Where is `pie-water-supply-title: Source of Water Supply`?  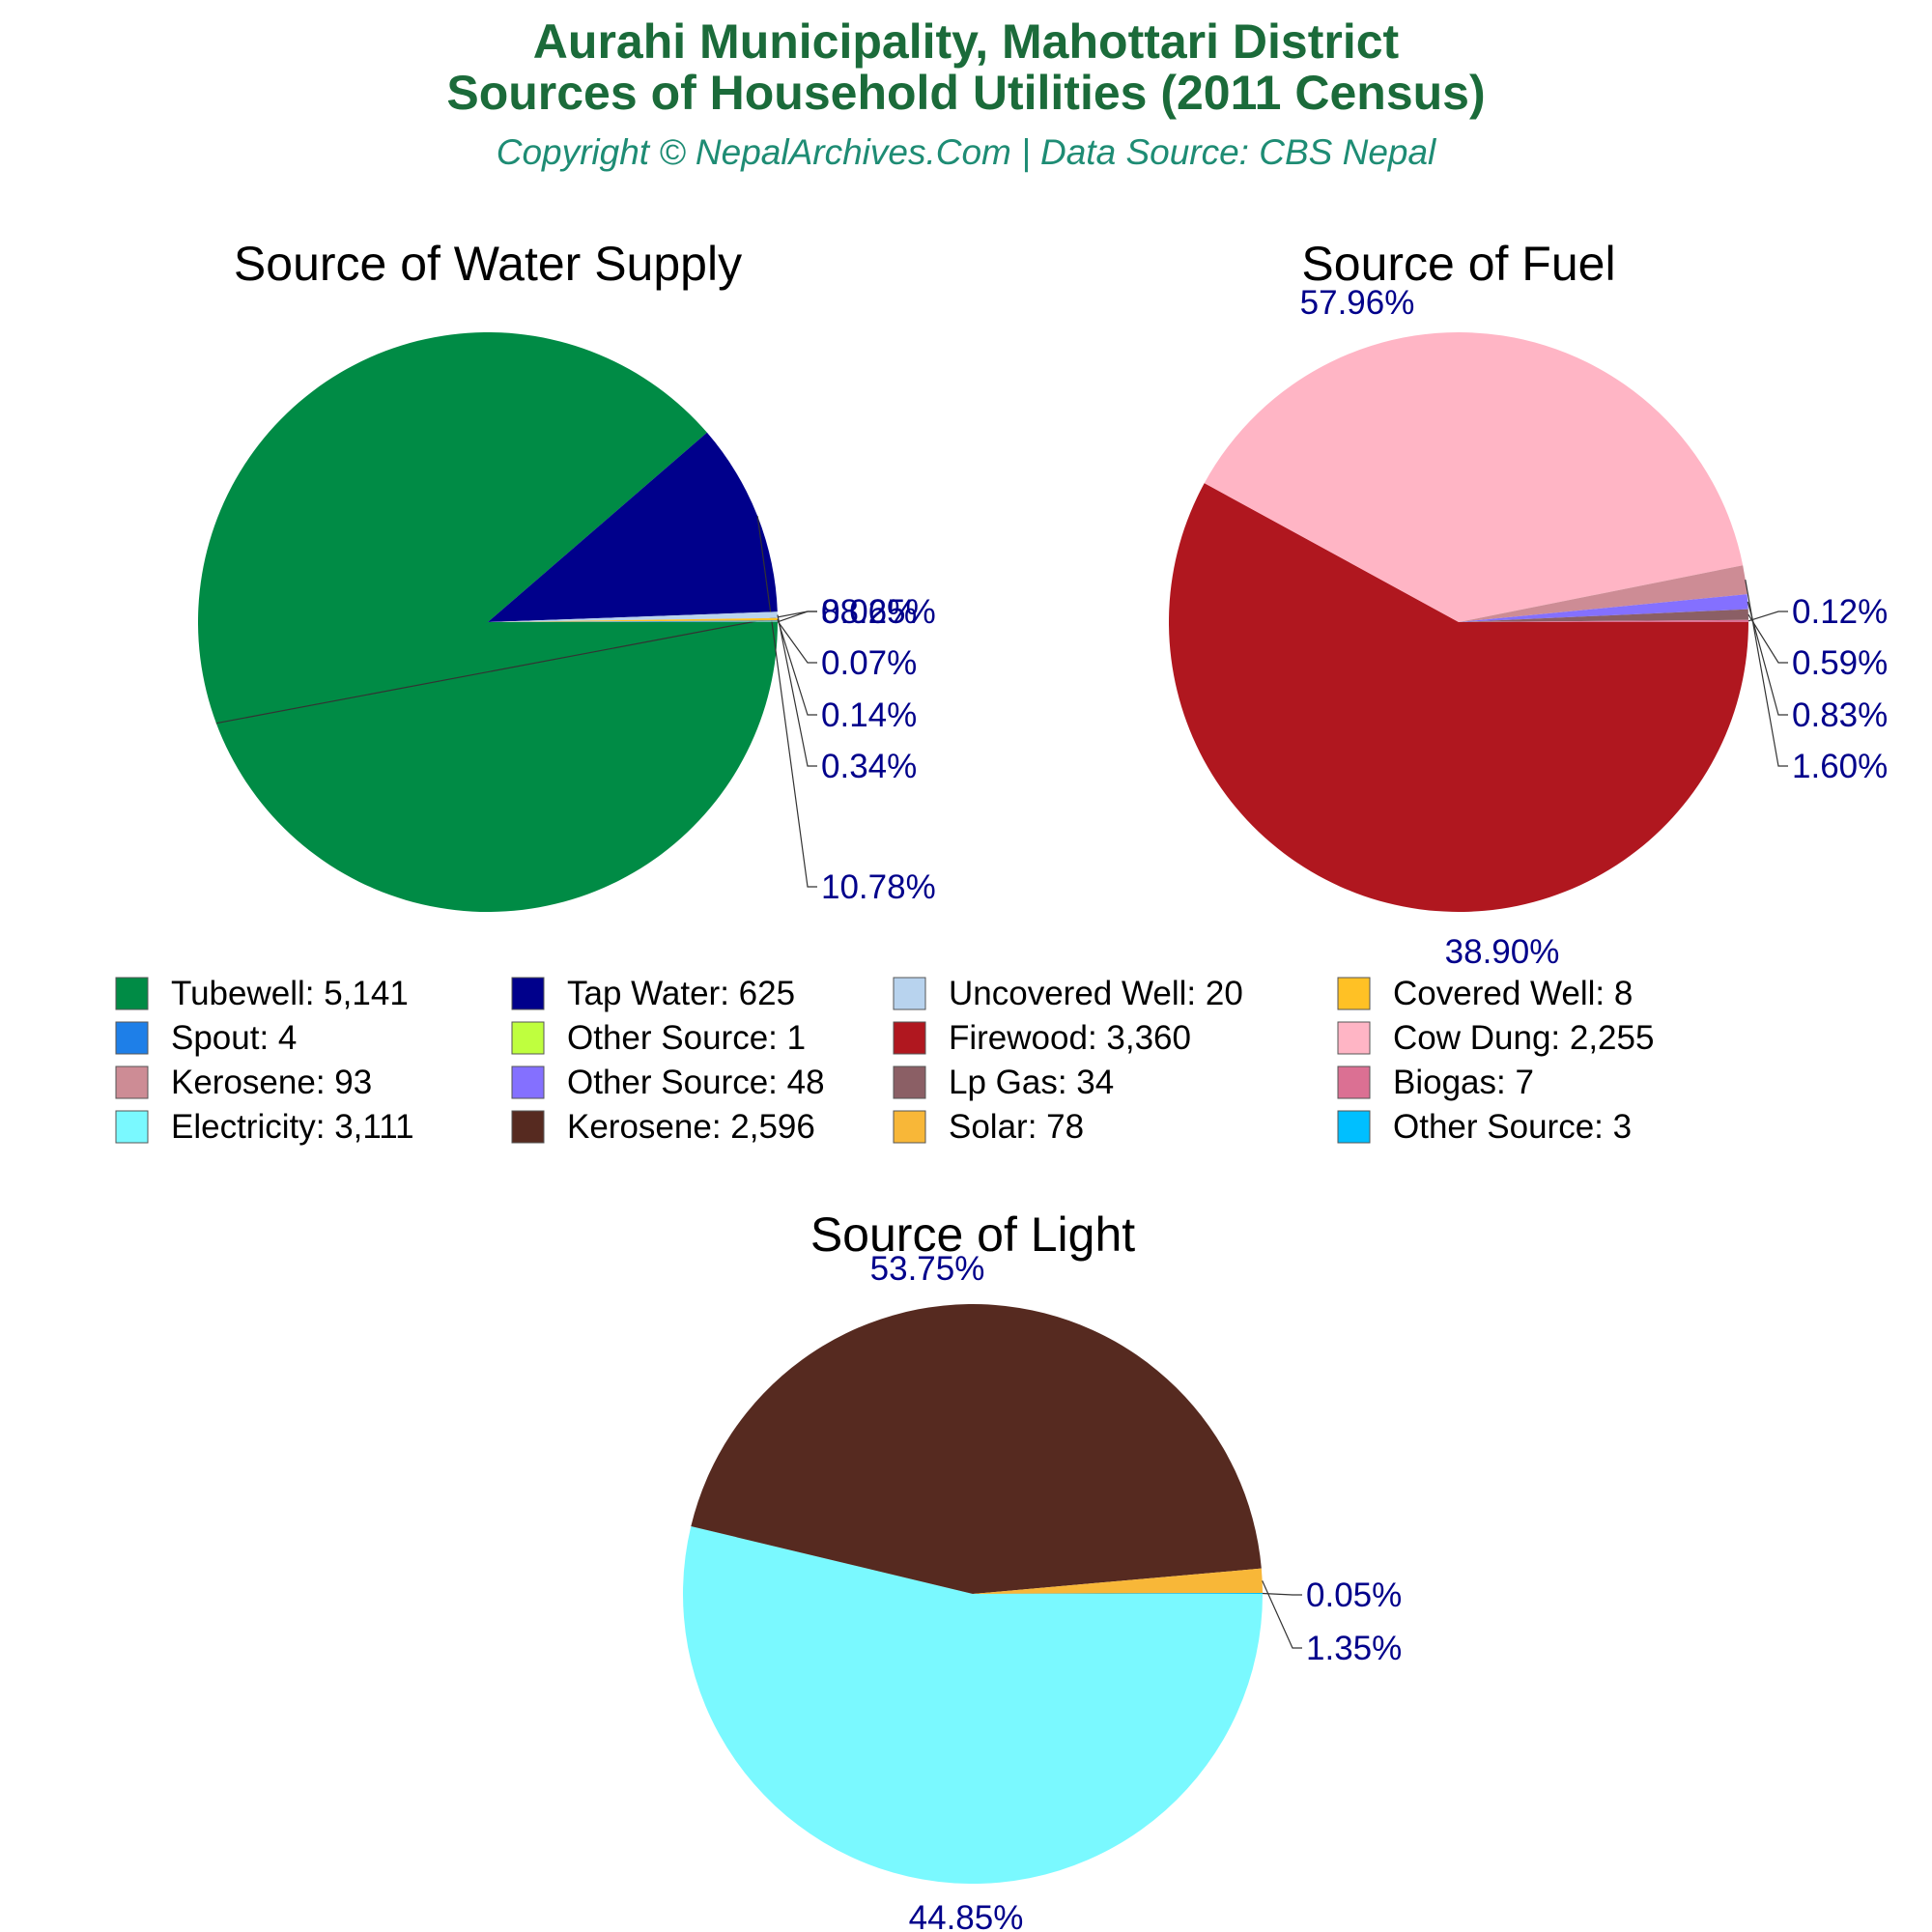 pie-water-supply-title: Source of Water Supply is located at coordinates (488, 264).